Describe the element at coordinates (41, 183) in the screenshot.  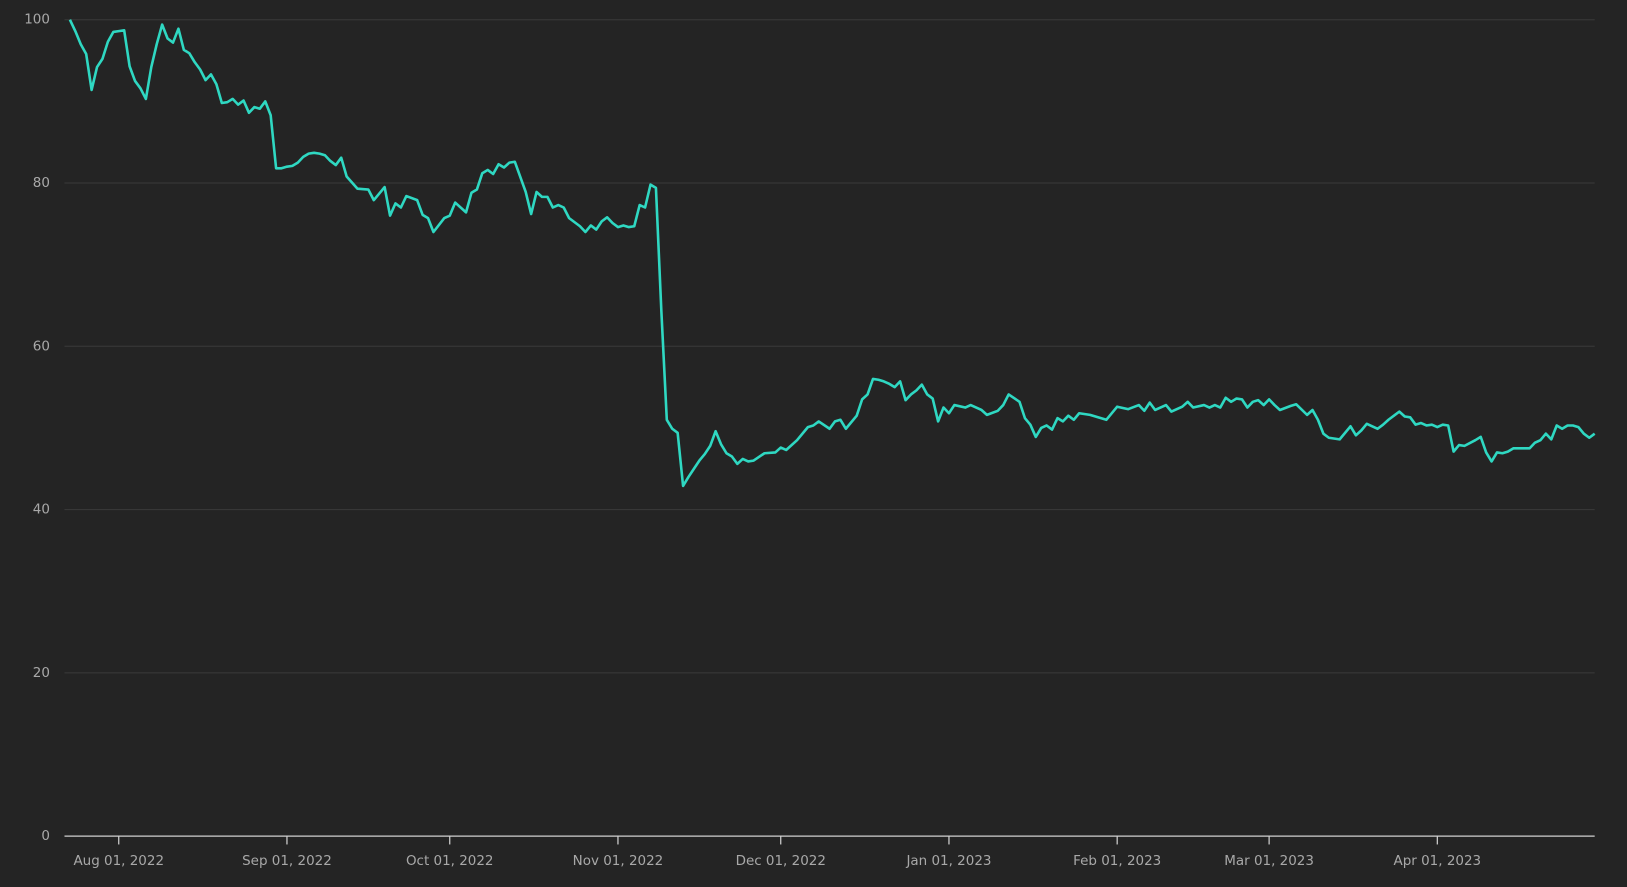
I see `y-tick-label: 80` at that location.